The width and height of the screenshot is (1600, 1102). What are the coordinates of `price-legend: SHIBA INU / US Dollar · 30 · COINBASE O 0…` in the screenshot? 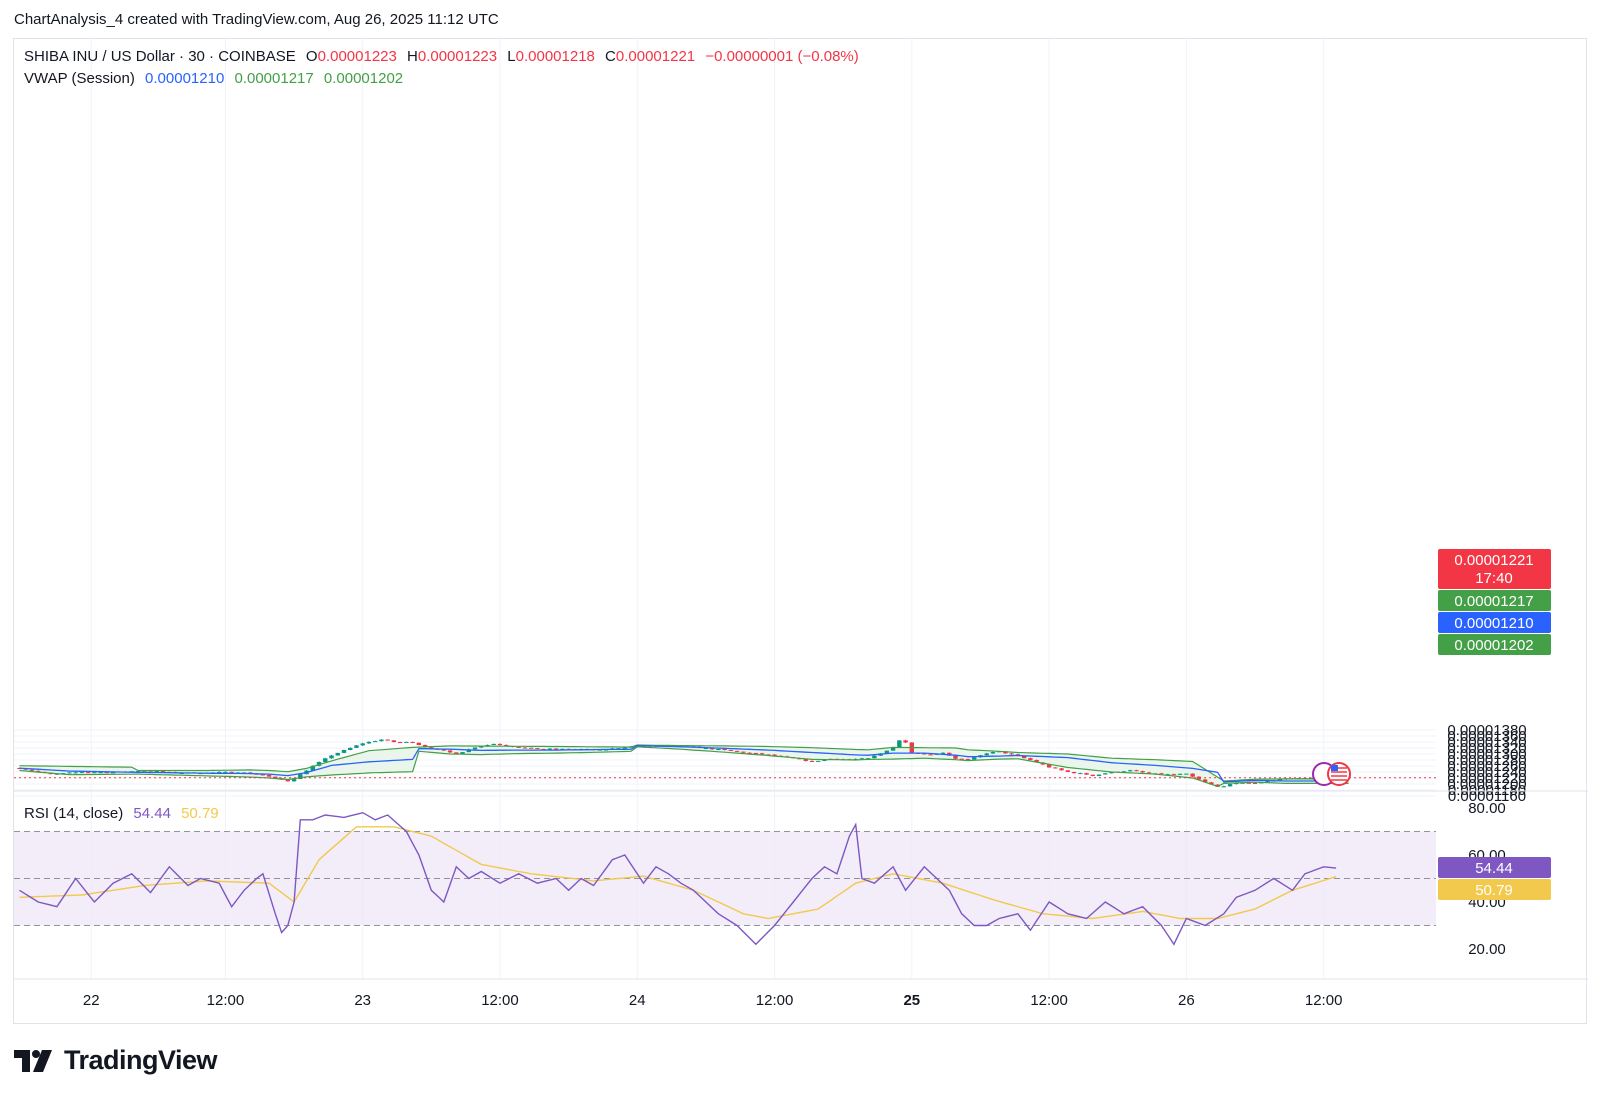 It's located at (441, 56).